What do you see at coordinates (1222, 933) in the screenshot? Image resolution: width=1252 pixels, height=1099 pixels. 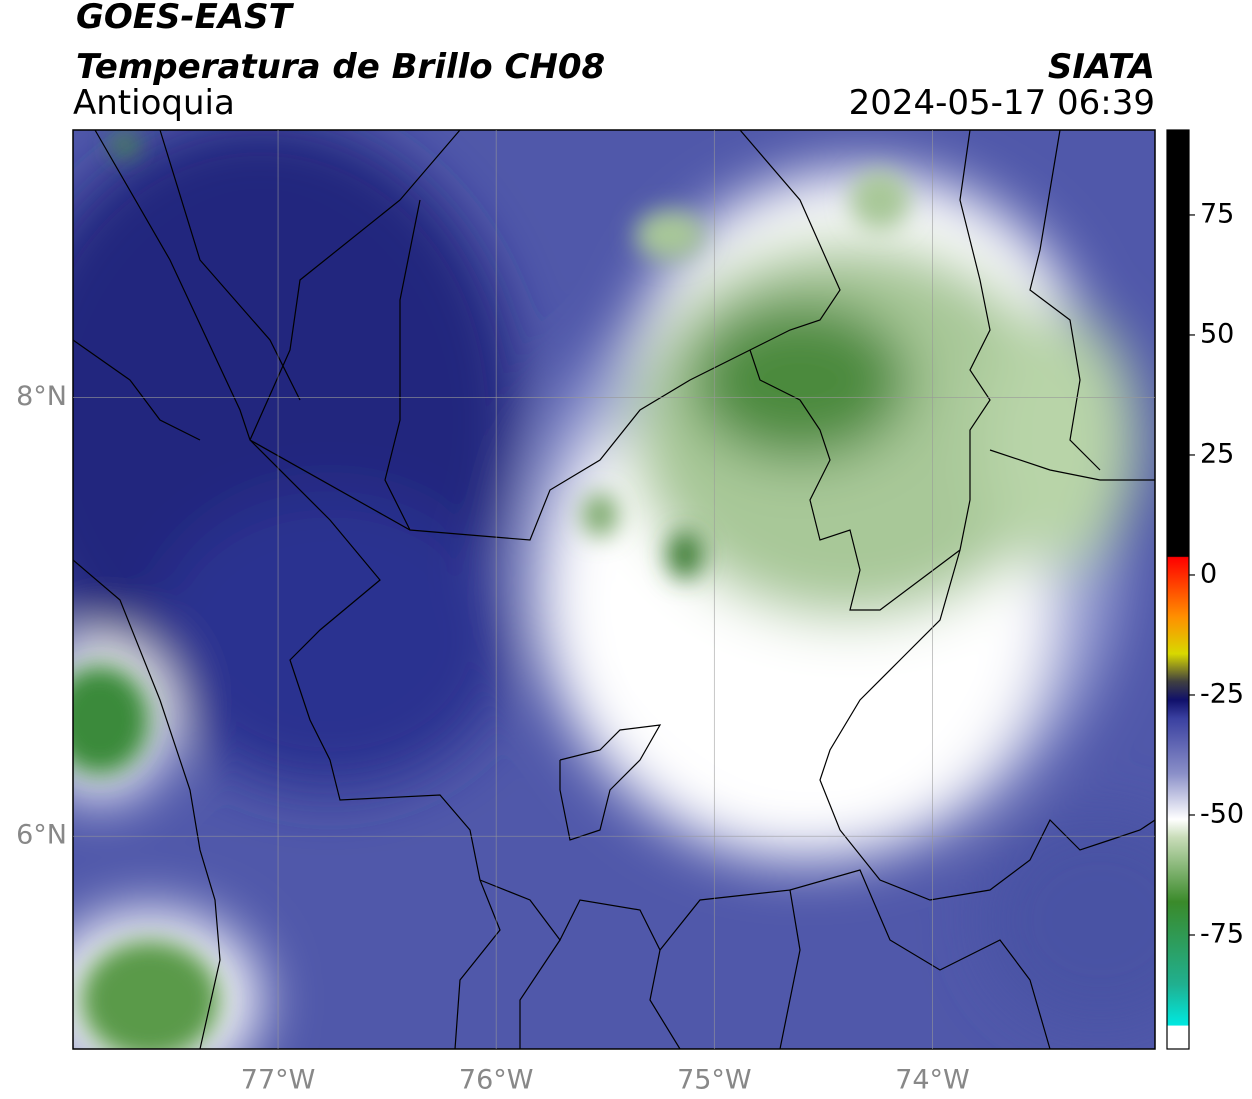 I see `colorbar-tick-label: -75` at bounding box center [1222, 933].